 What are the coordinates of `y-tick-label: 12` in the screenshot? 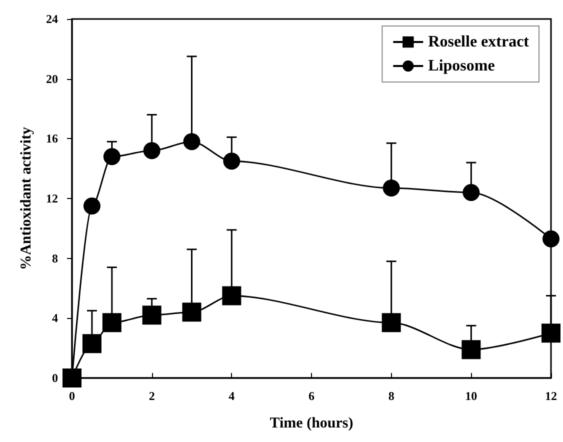 It's located at (52, 199).